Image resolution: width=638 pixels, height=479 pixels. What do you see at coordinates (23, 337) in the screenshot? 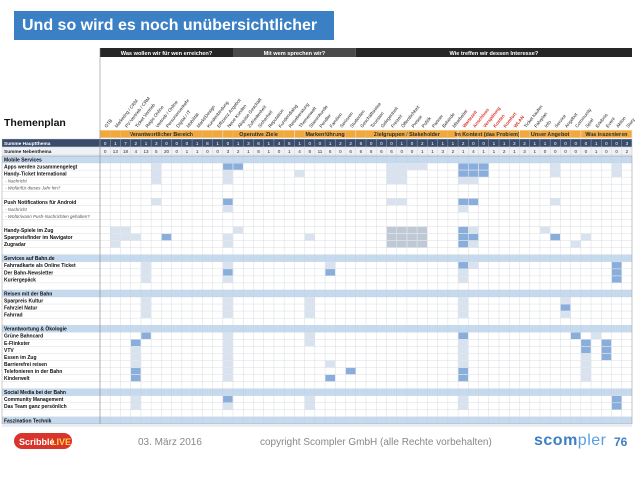
I see `row-label: Grüne Bahncard` at bounding box center [23, 337].